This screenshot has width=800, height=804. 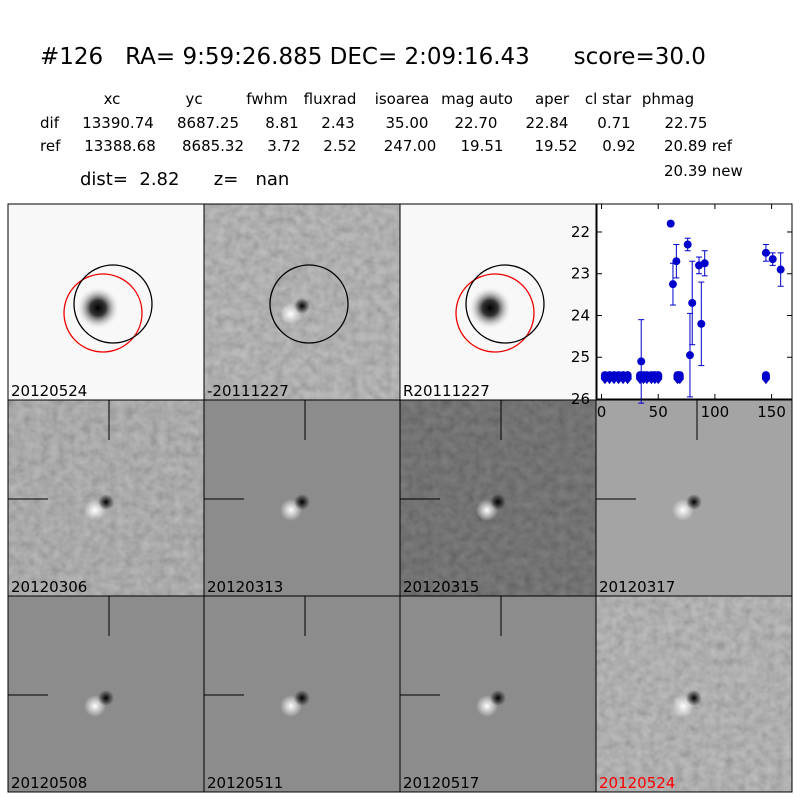 I want to click on stamp: 20120306, so click(x=106, y=498).